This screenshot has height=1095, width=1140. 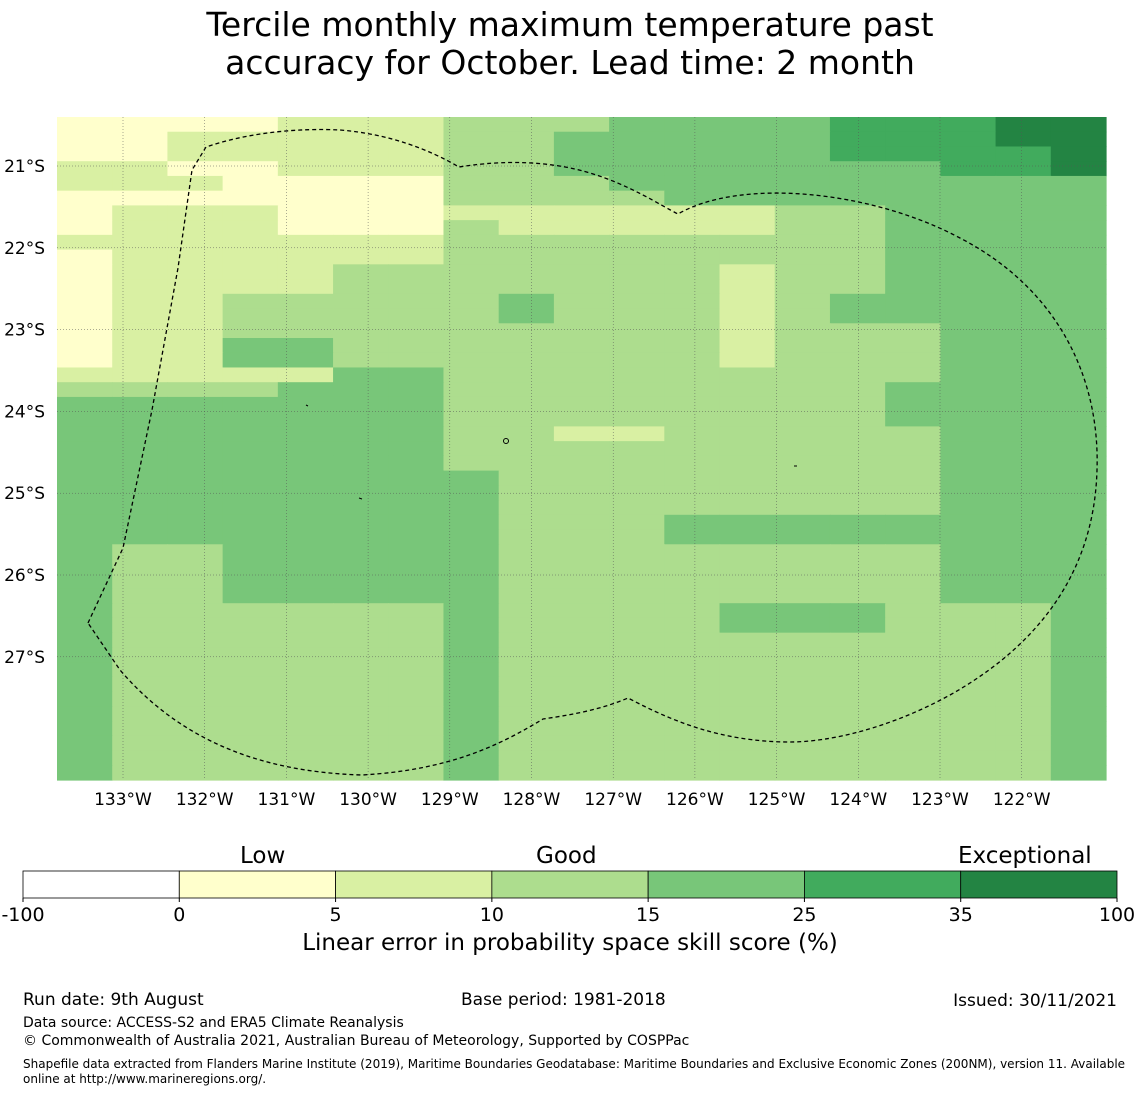 I want to click on longitude-label: 128°W, so click(x=532, y=800).